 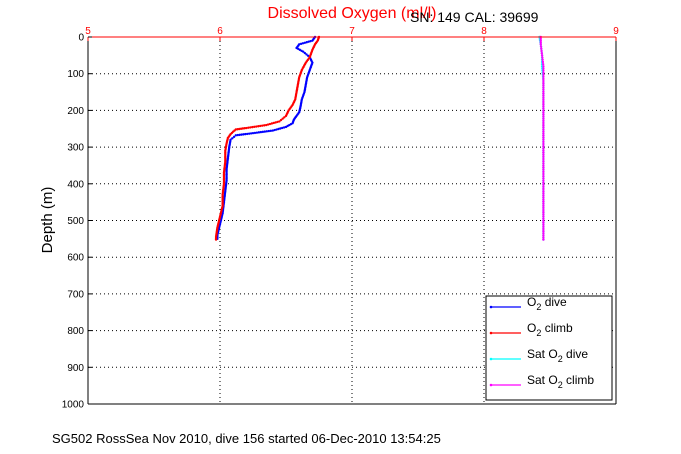 What do you see at coordinates (75, 294) in the screenshot?
I see `y-tick-label: 700` at bounding box center [75, 294].